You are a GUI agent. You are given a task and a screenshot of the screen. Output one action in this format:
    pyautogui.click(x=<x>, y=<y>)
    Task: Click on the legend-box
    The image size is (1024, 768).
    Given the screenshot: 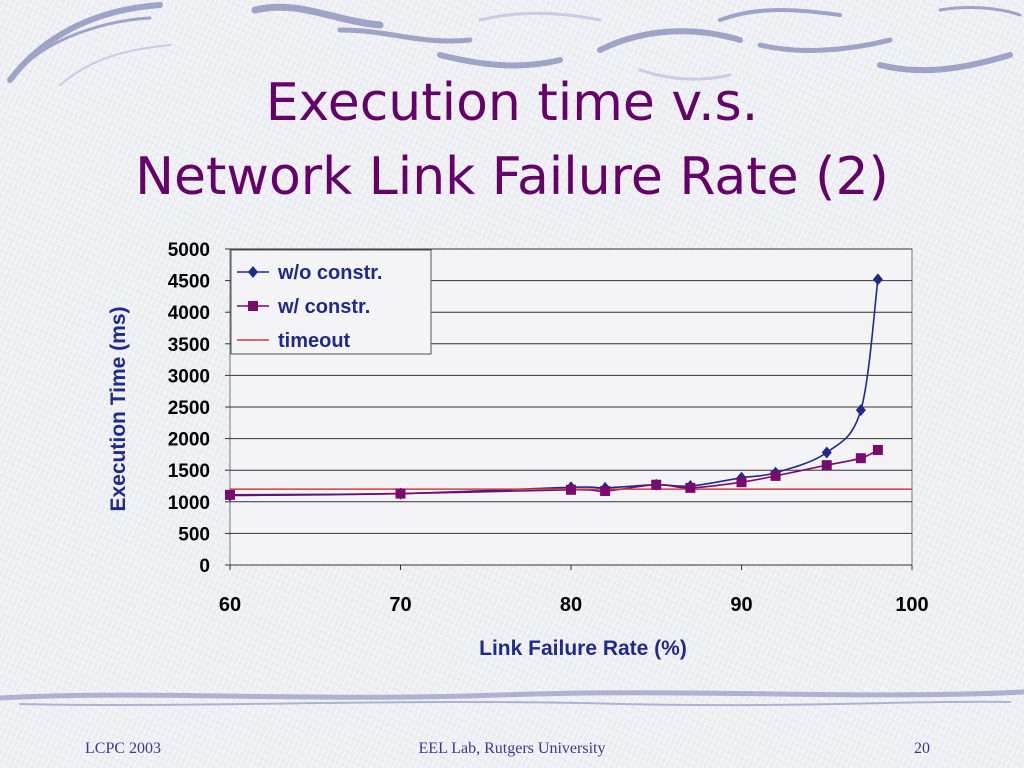 What is the action you would take?
    pyautogui.click(x=331, y=302)
    